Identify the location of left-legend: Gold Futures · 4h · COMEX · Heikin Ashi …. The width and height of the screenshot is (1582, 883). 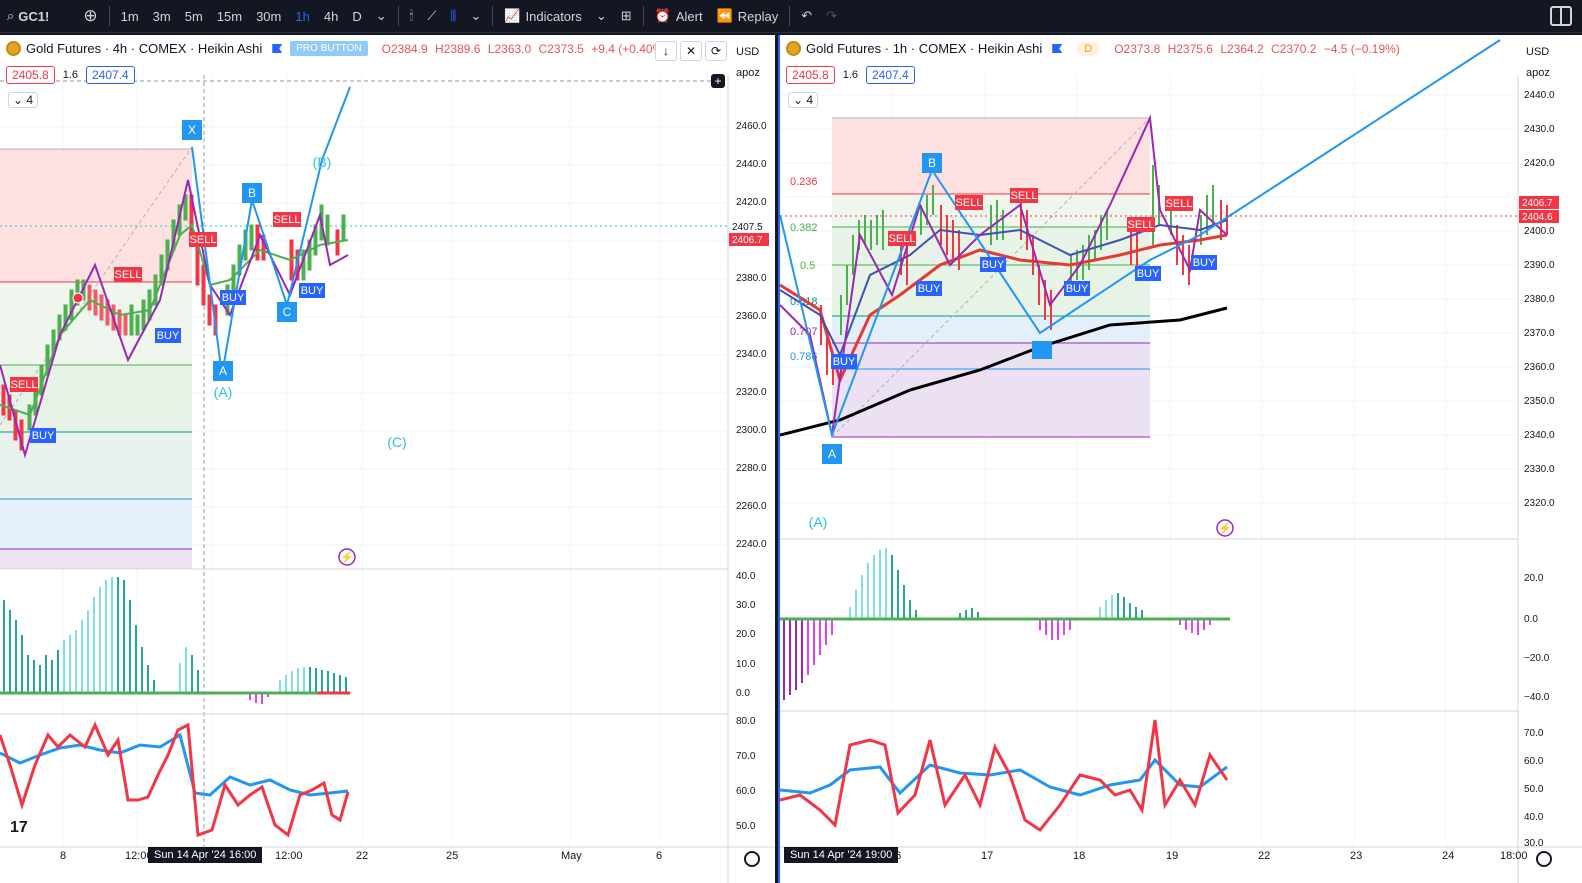
(336, 48).